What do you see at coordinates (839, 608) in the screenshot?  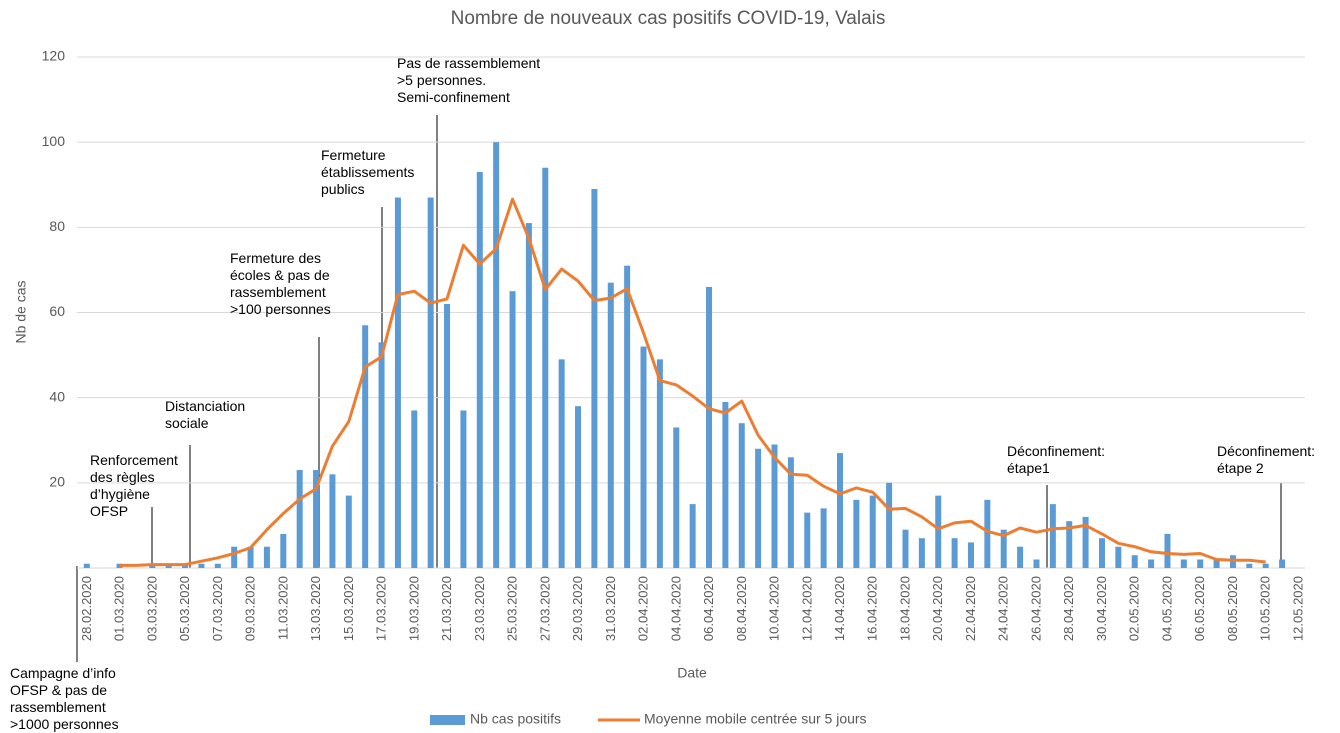 I see `x-tick-label: 14.04.2020` at bounding box center [839, 608].